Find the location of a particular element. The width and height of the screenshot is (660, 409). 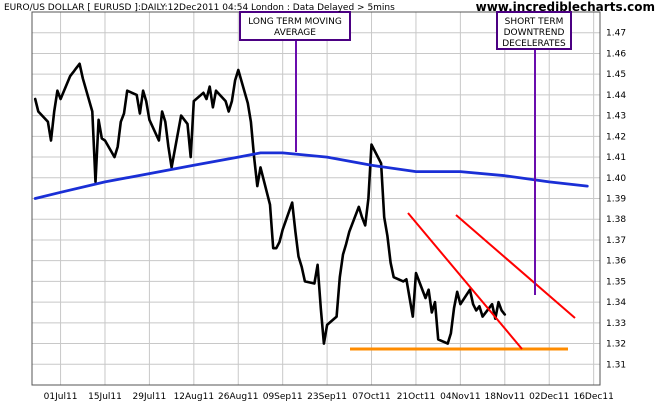

x-tick-label: 15Jul11 is located at coordinates (105, 397).